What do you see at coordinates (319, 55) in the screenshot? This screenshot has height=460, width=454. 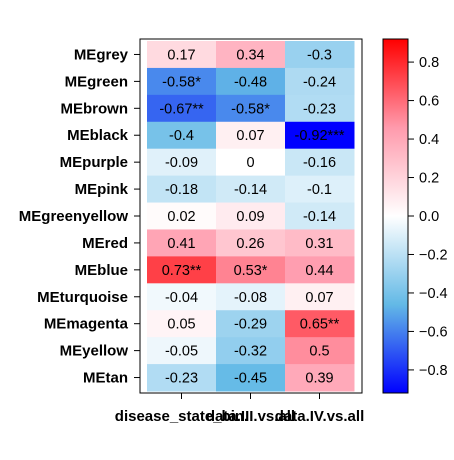 I see `cell-value-label: -0.3` at bounding box center [319, 55].